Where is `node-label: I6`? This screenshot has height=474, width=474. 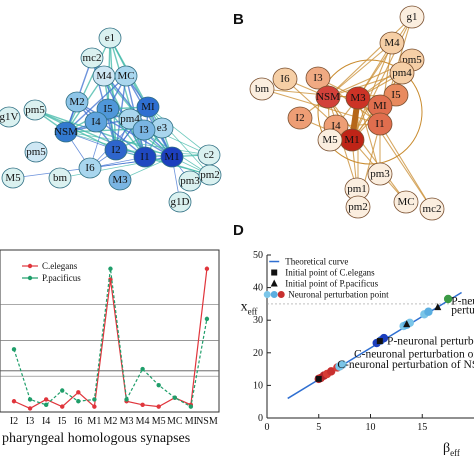
node-label: I6 is located at coordinates (285, 79).